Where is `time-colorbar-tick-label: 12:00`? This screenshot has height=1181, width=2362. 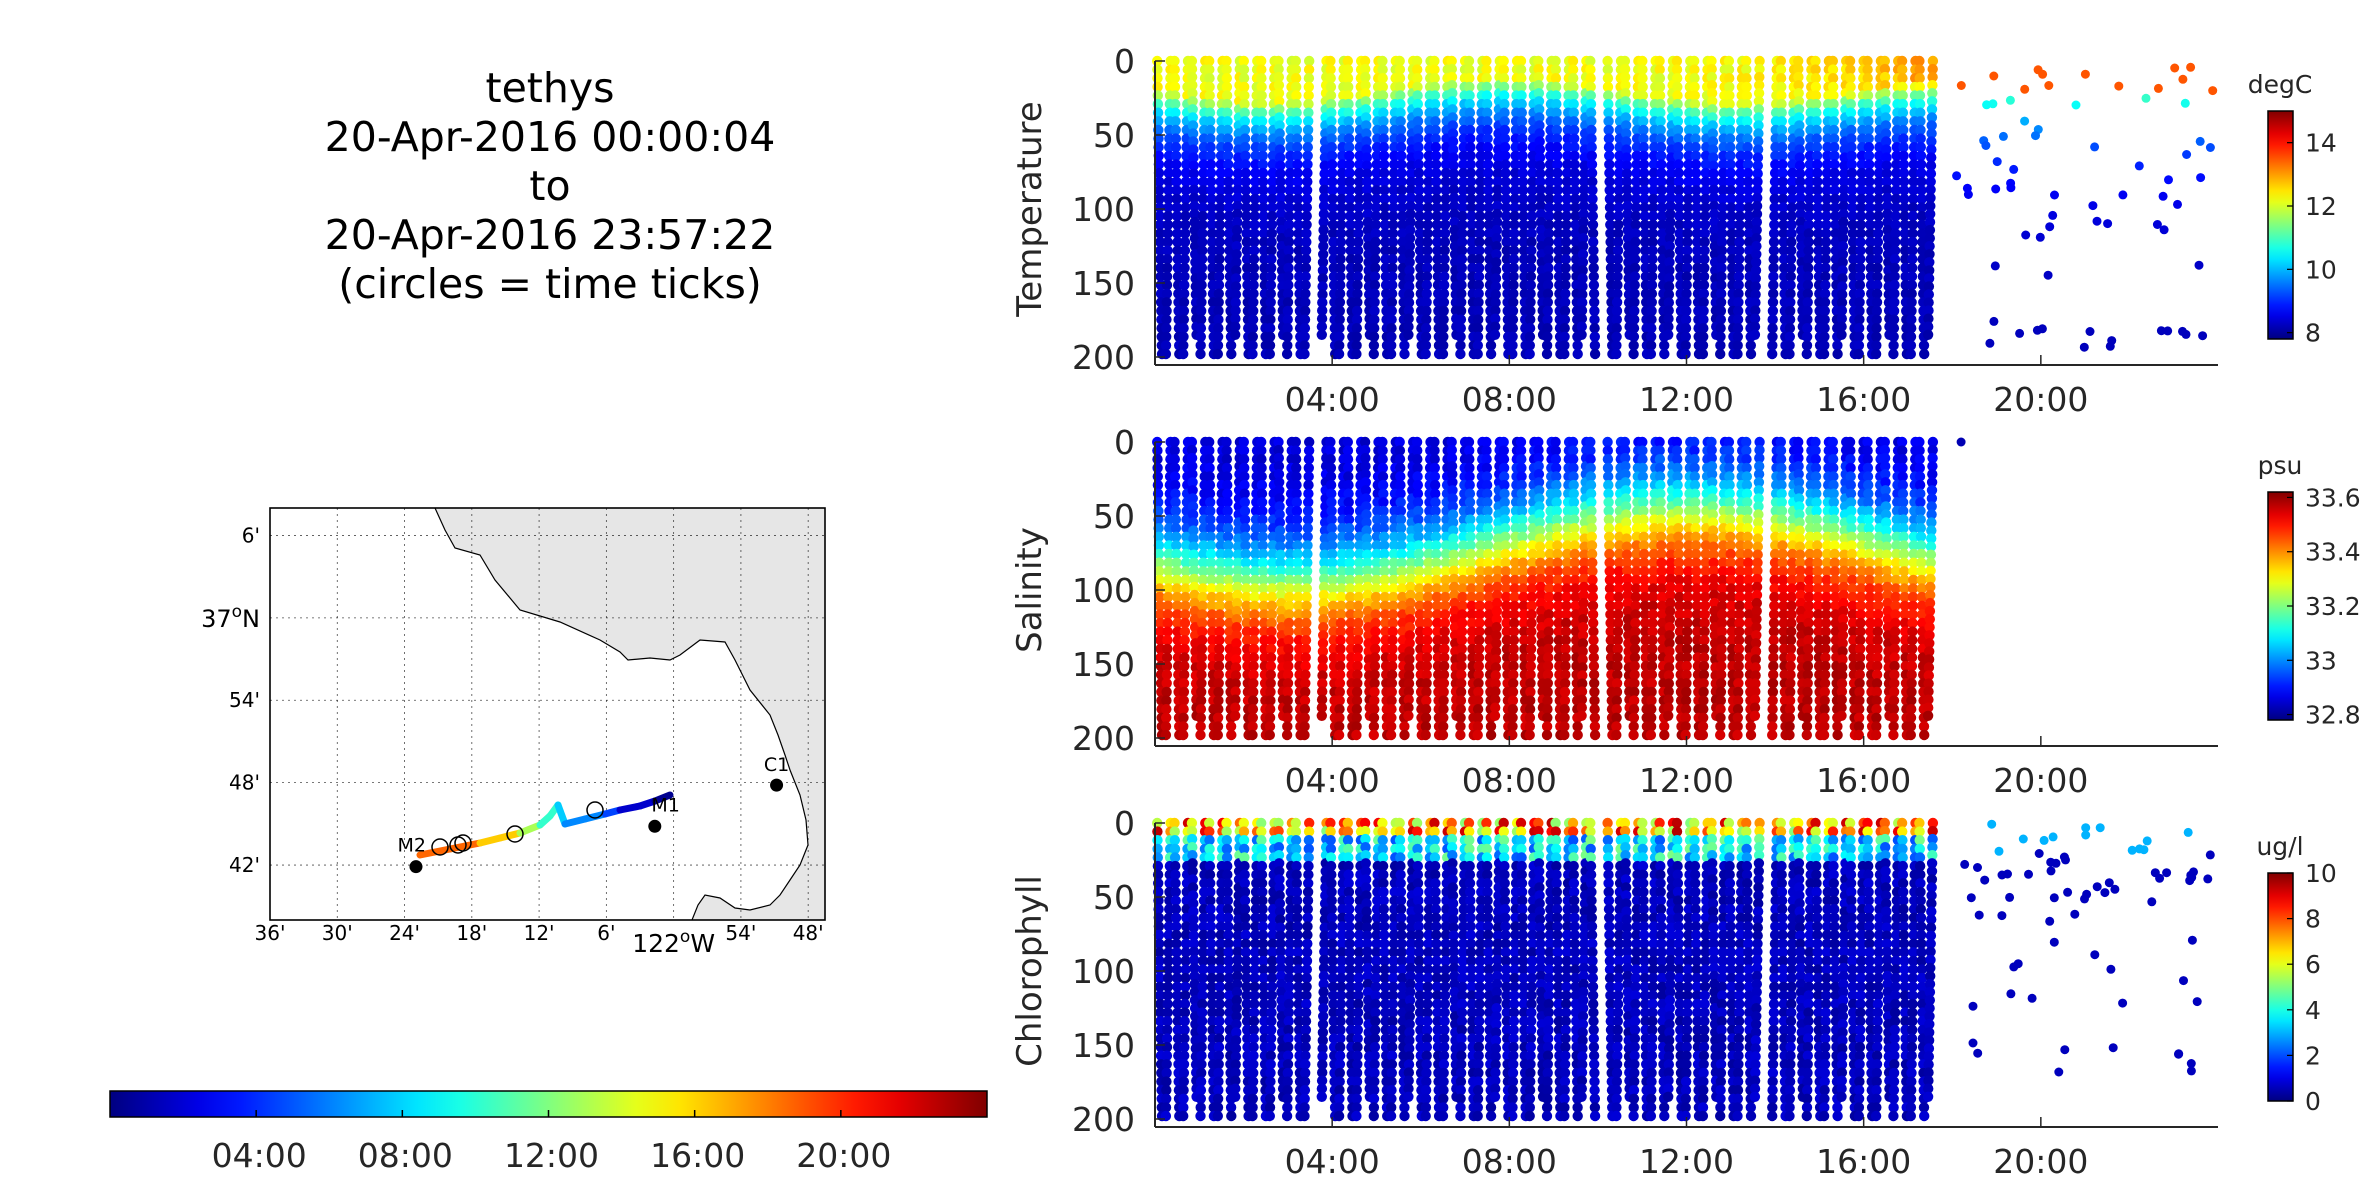
time-colorbar-tick-label: 12:00 is located at coordinates (551, 1155).